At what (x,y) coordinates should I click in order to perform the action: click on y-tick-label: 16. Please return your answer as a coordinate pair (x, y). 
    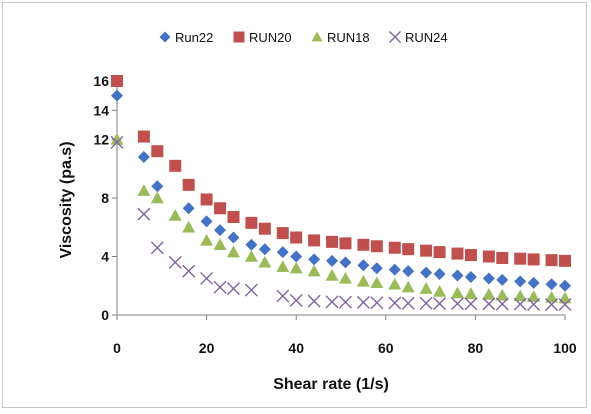
    Looking at the image, I should click on (101, 81).